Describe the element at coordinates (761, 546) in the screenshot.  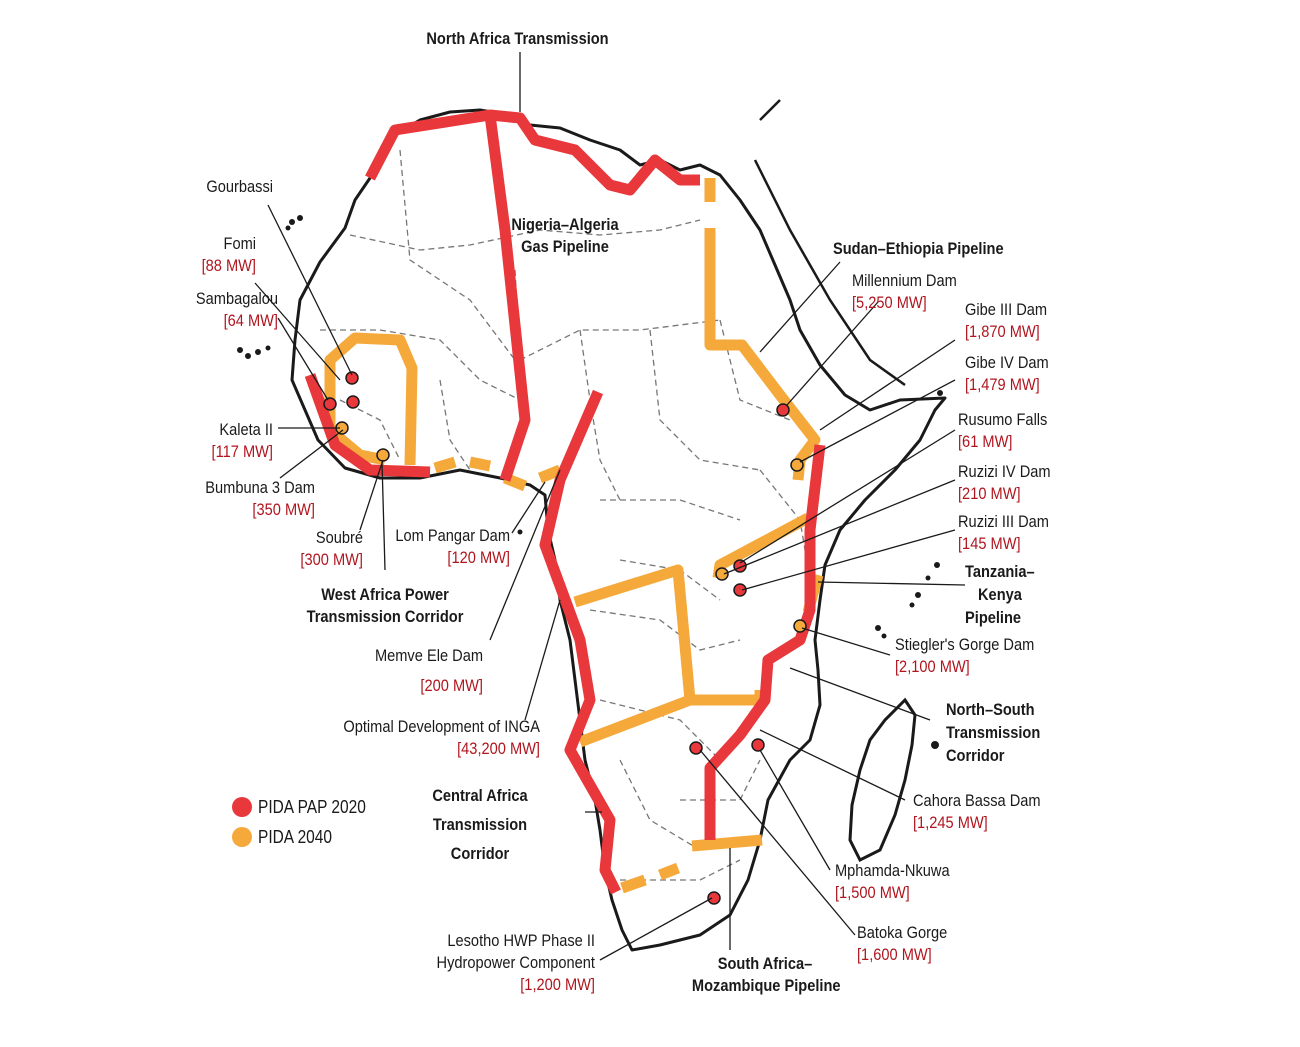
I see `lake-link-2040` at that location.